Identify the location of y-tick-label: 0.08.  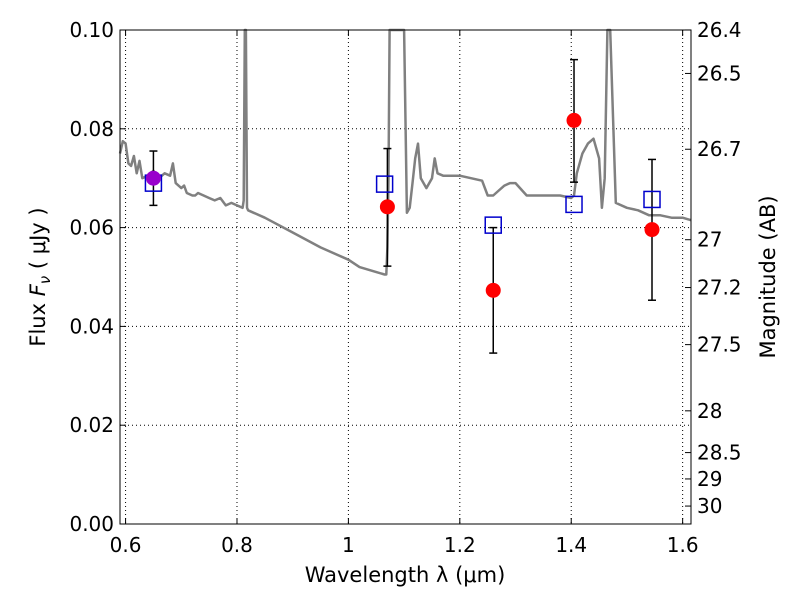
(91, 129).